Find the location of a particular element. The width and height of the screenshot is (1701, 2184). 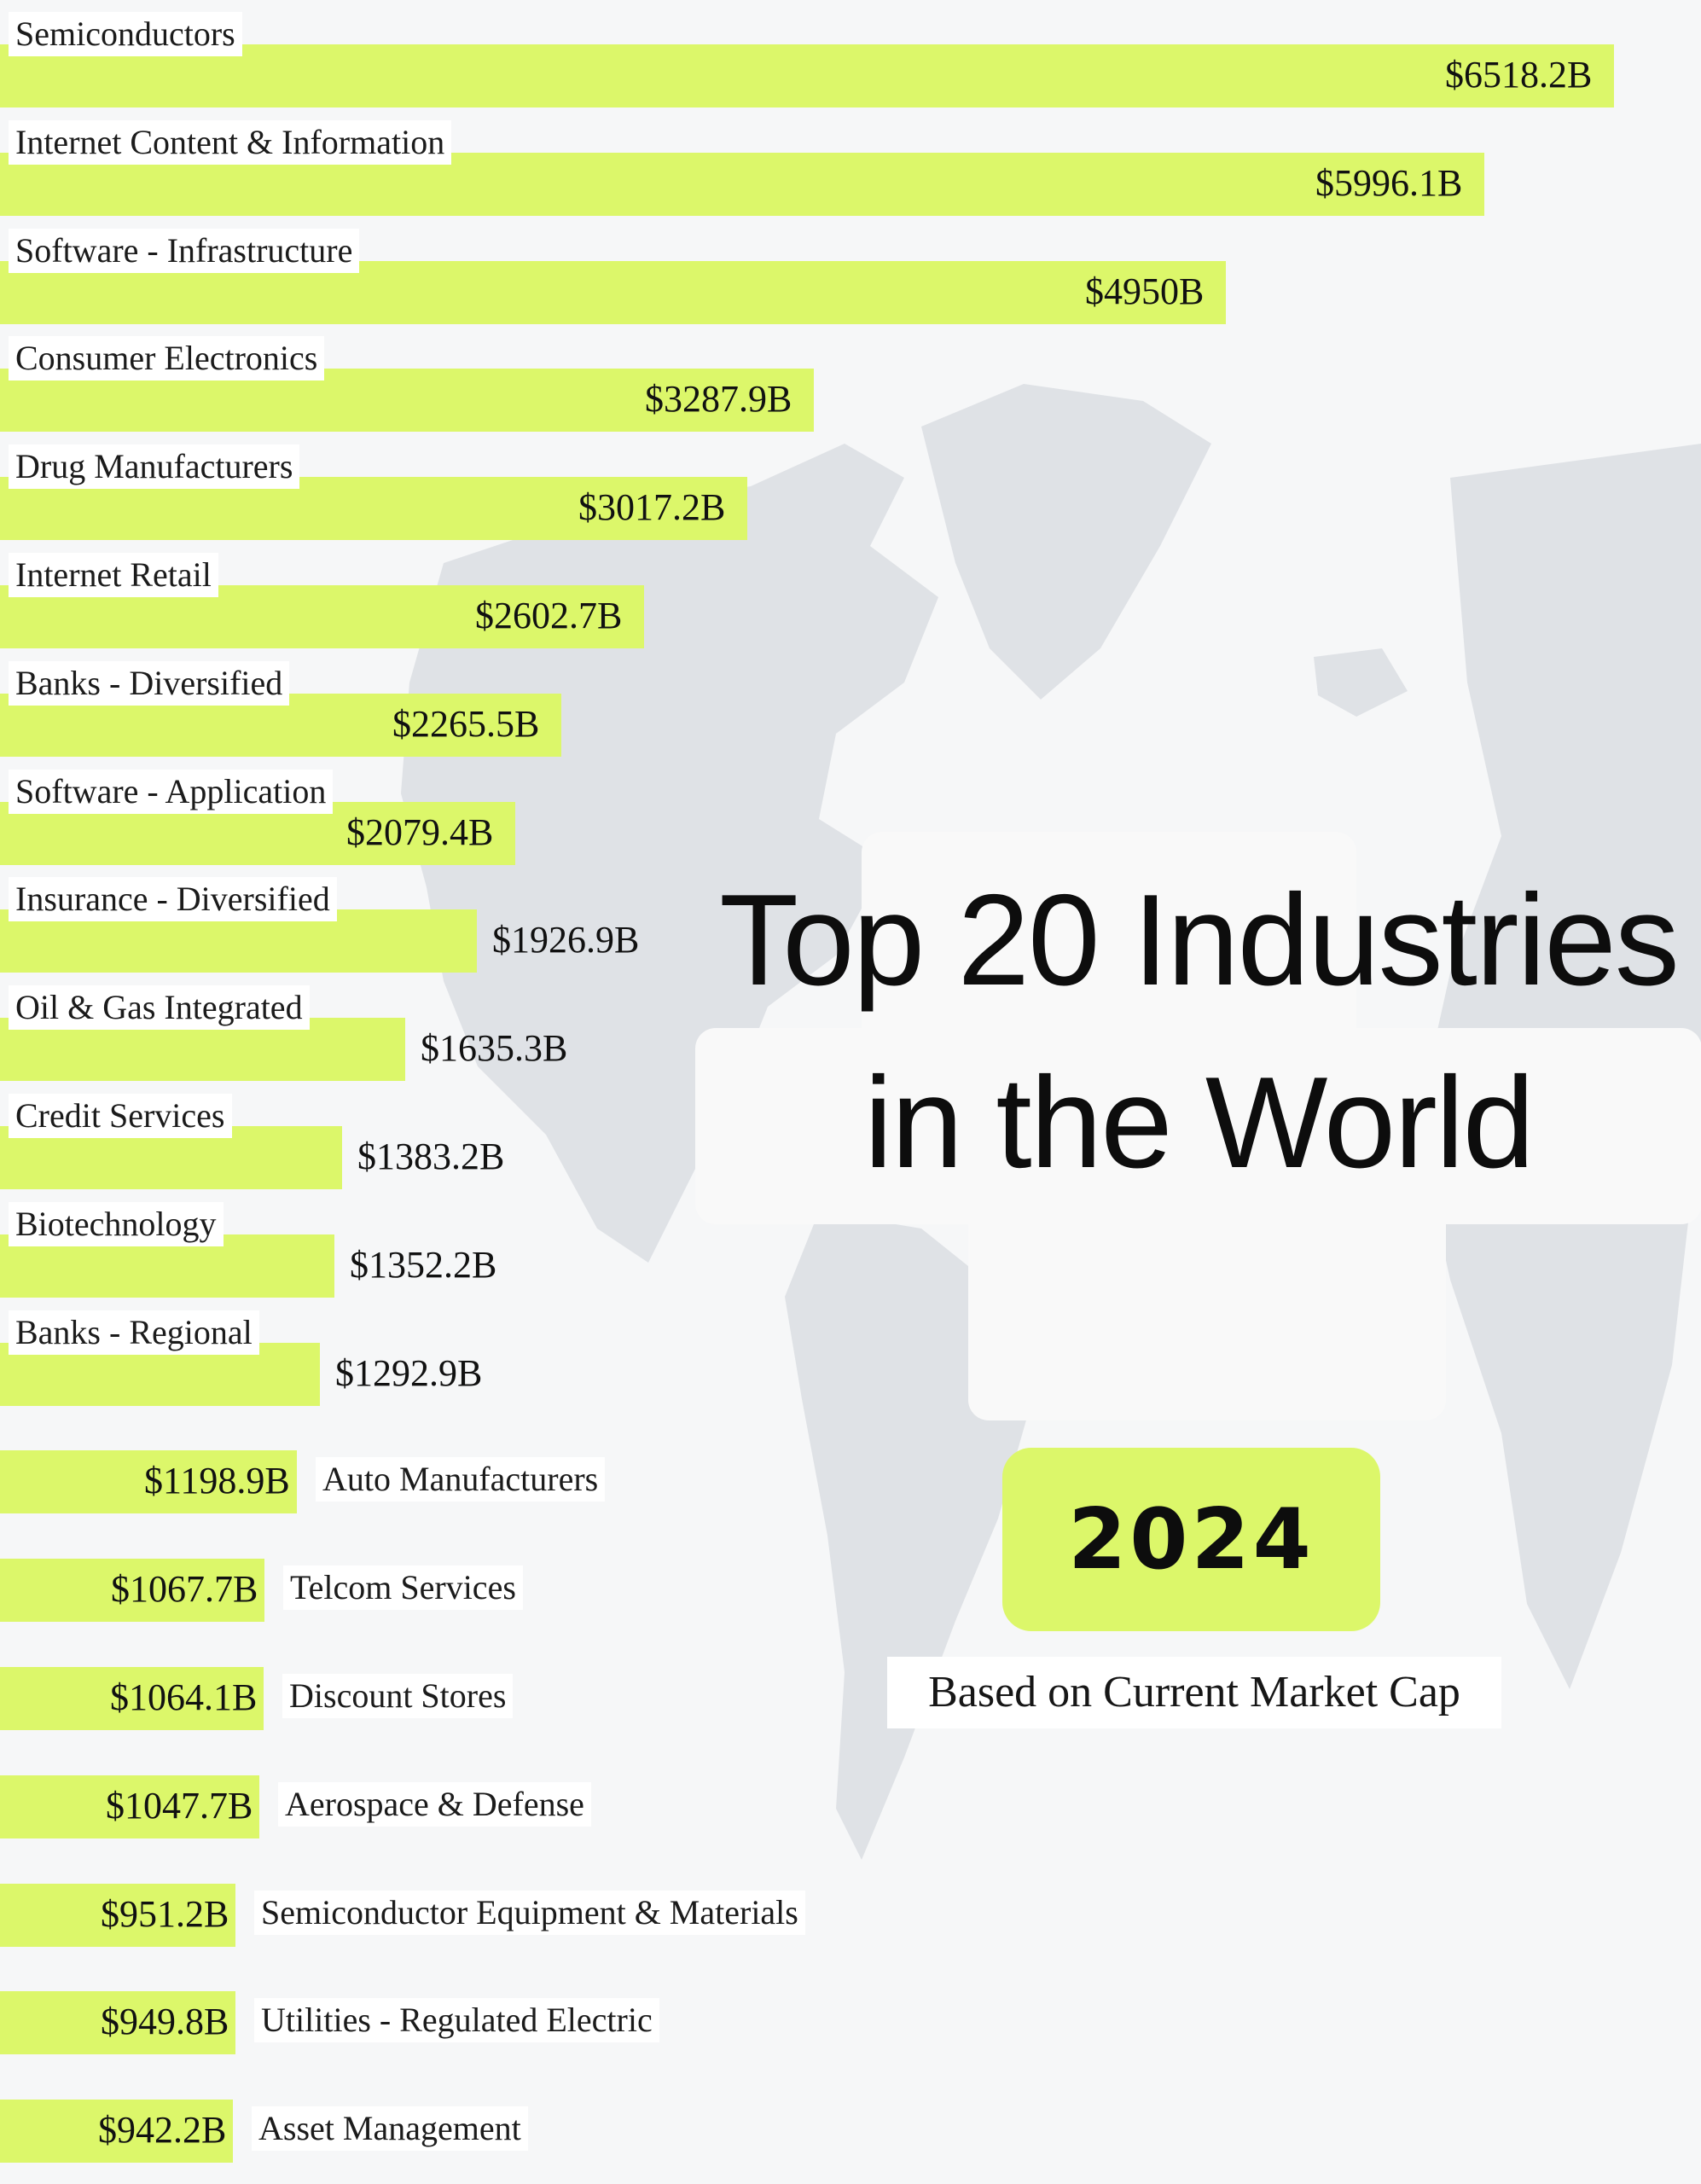

chart-title: Top 20 Industries in the World is located at coordinates (1199, 1032).